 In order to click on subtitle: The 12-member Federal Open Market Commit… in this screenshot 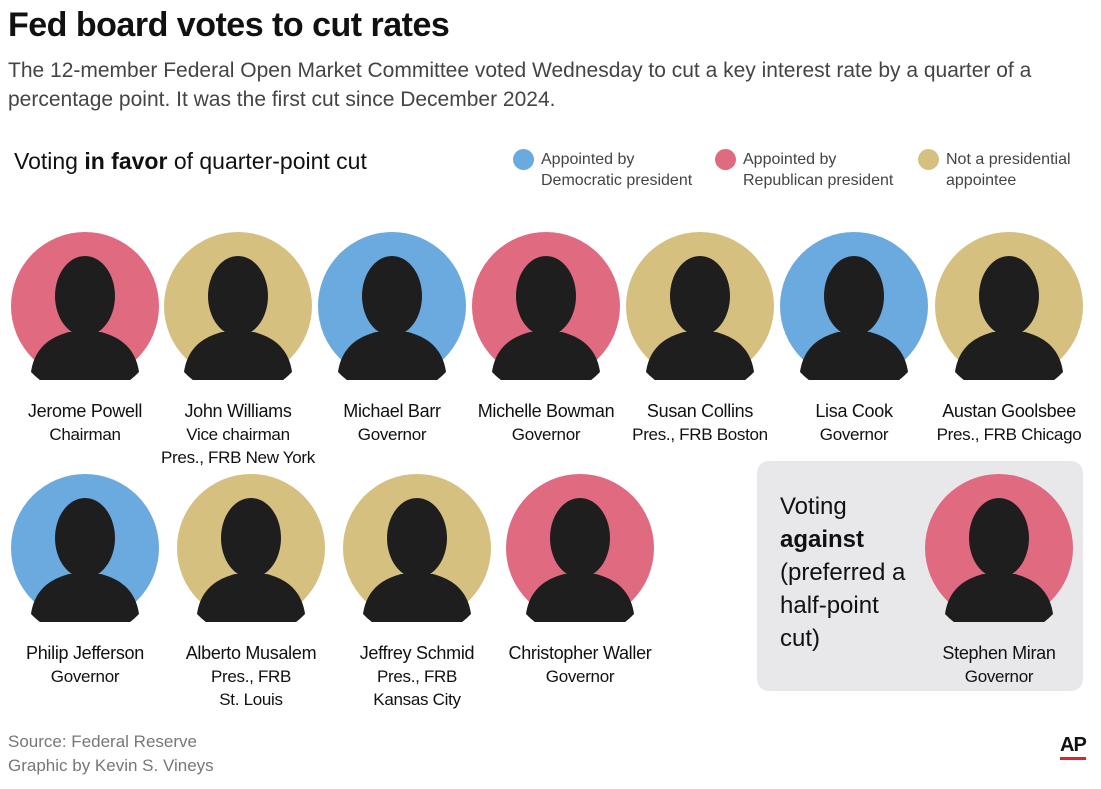, I will do `click(520, 85)`.